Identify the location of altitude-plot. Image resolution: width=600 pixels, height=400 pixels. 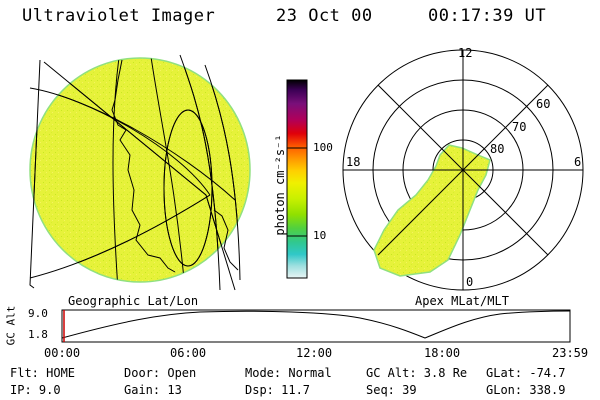
(316, 326).